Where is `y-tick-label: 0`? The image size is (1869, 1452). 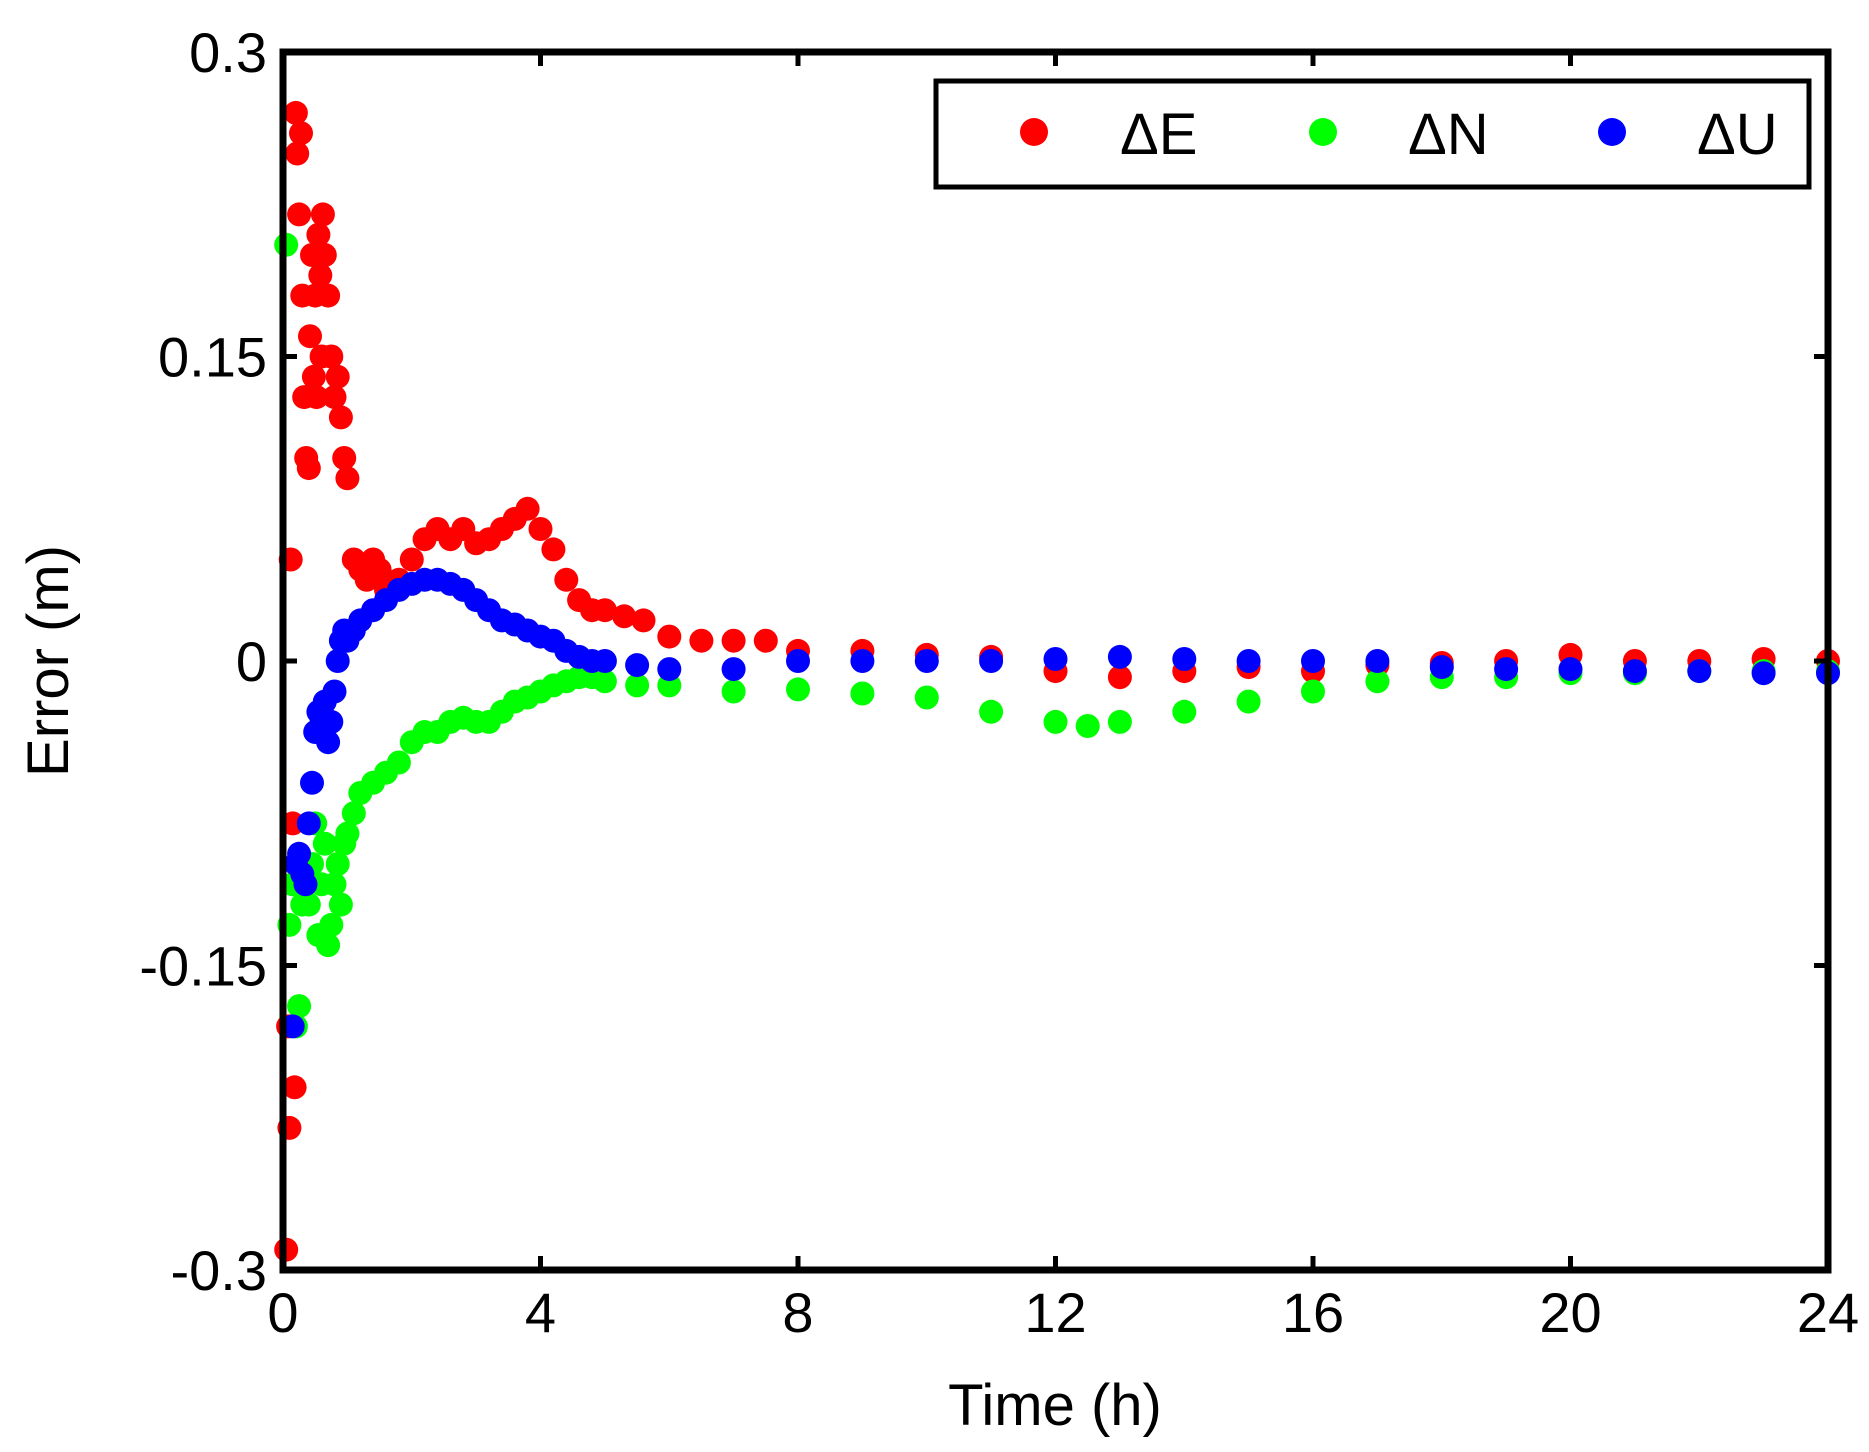
y-tick-label: 0 is located at coordinates (251, 661).